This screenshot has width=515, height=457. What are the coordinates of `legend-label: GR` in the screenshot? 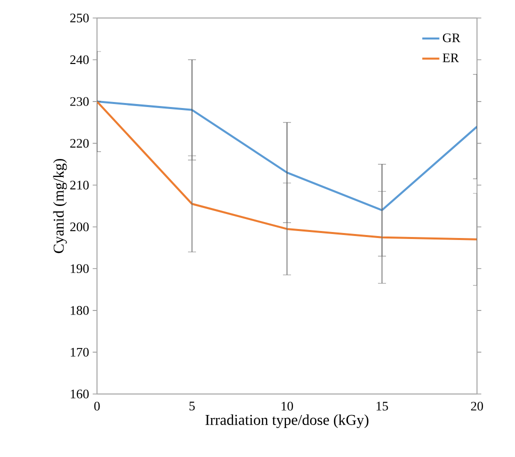 It's located at (451, 37).